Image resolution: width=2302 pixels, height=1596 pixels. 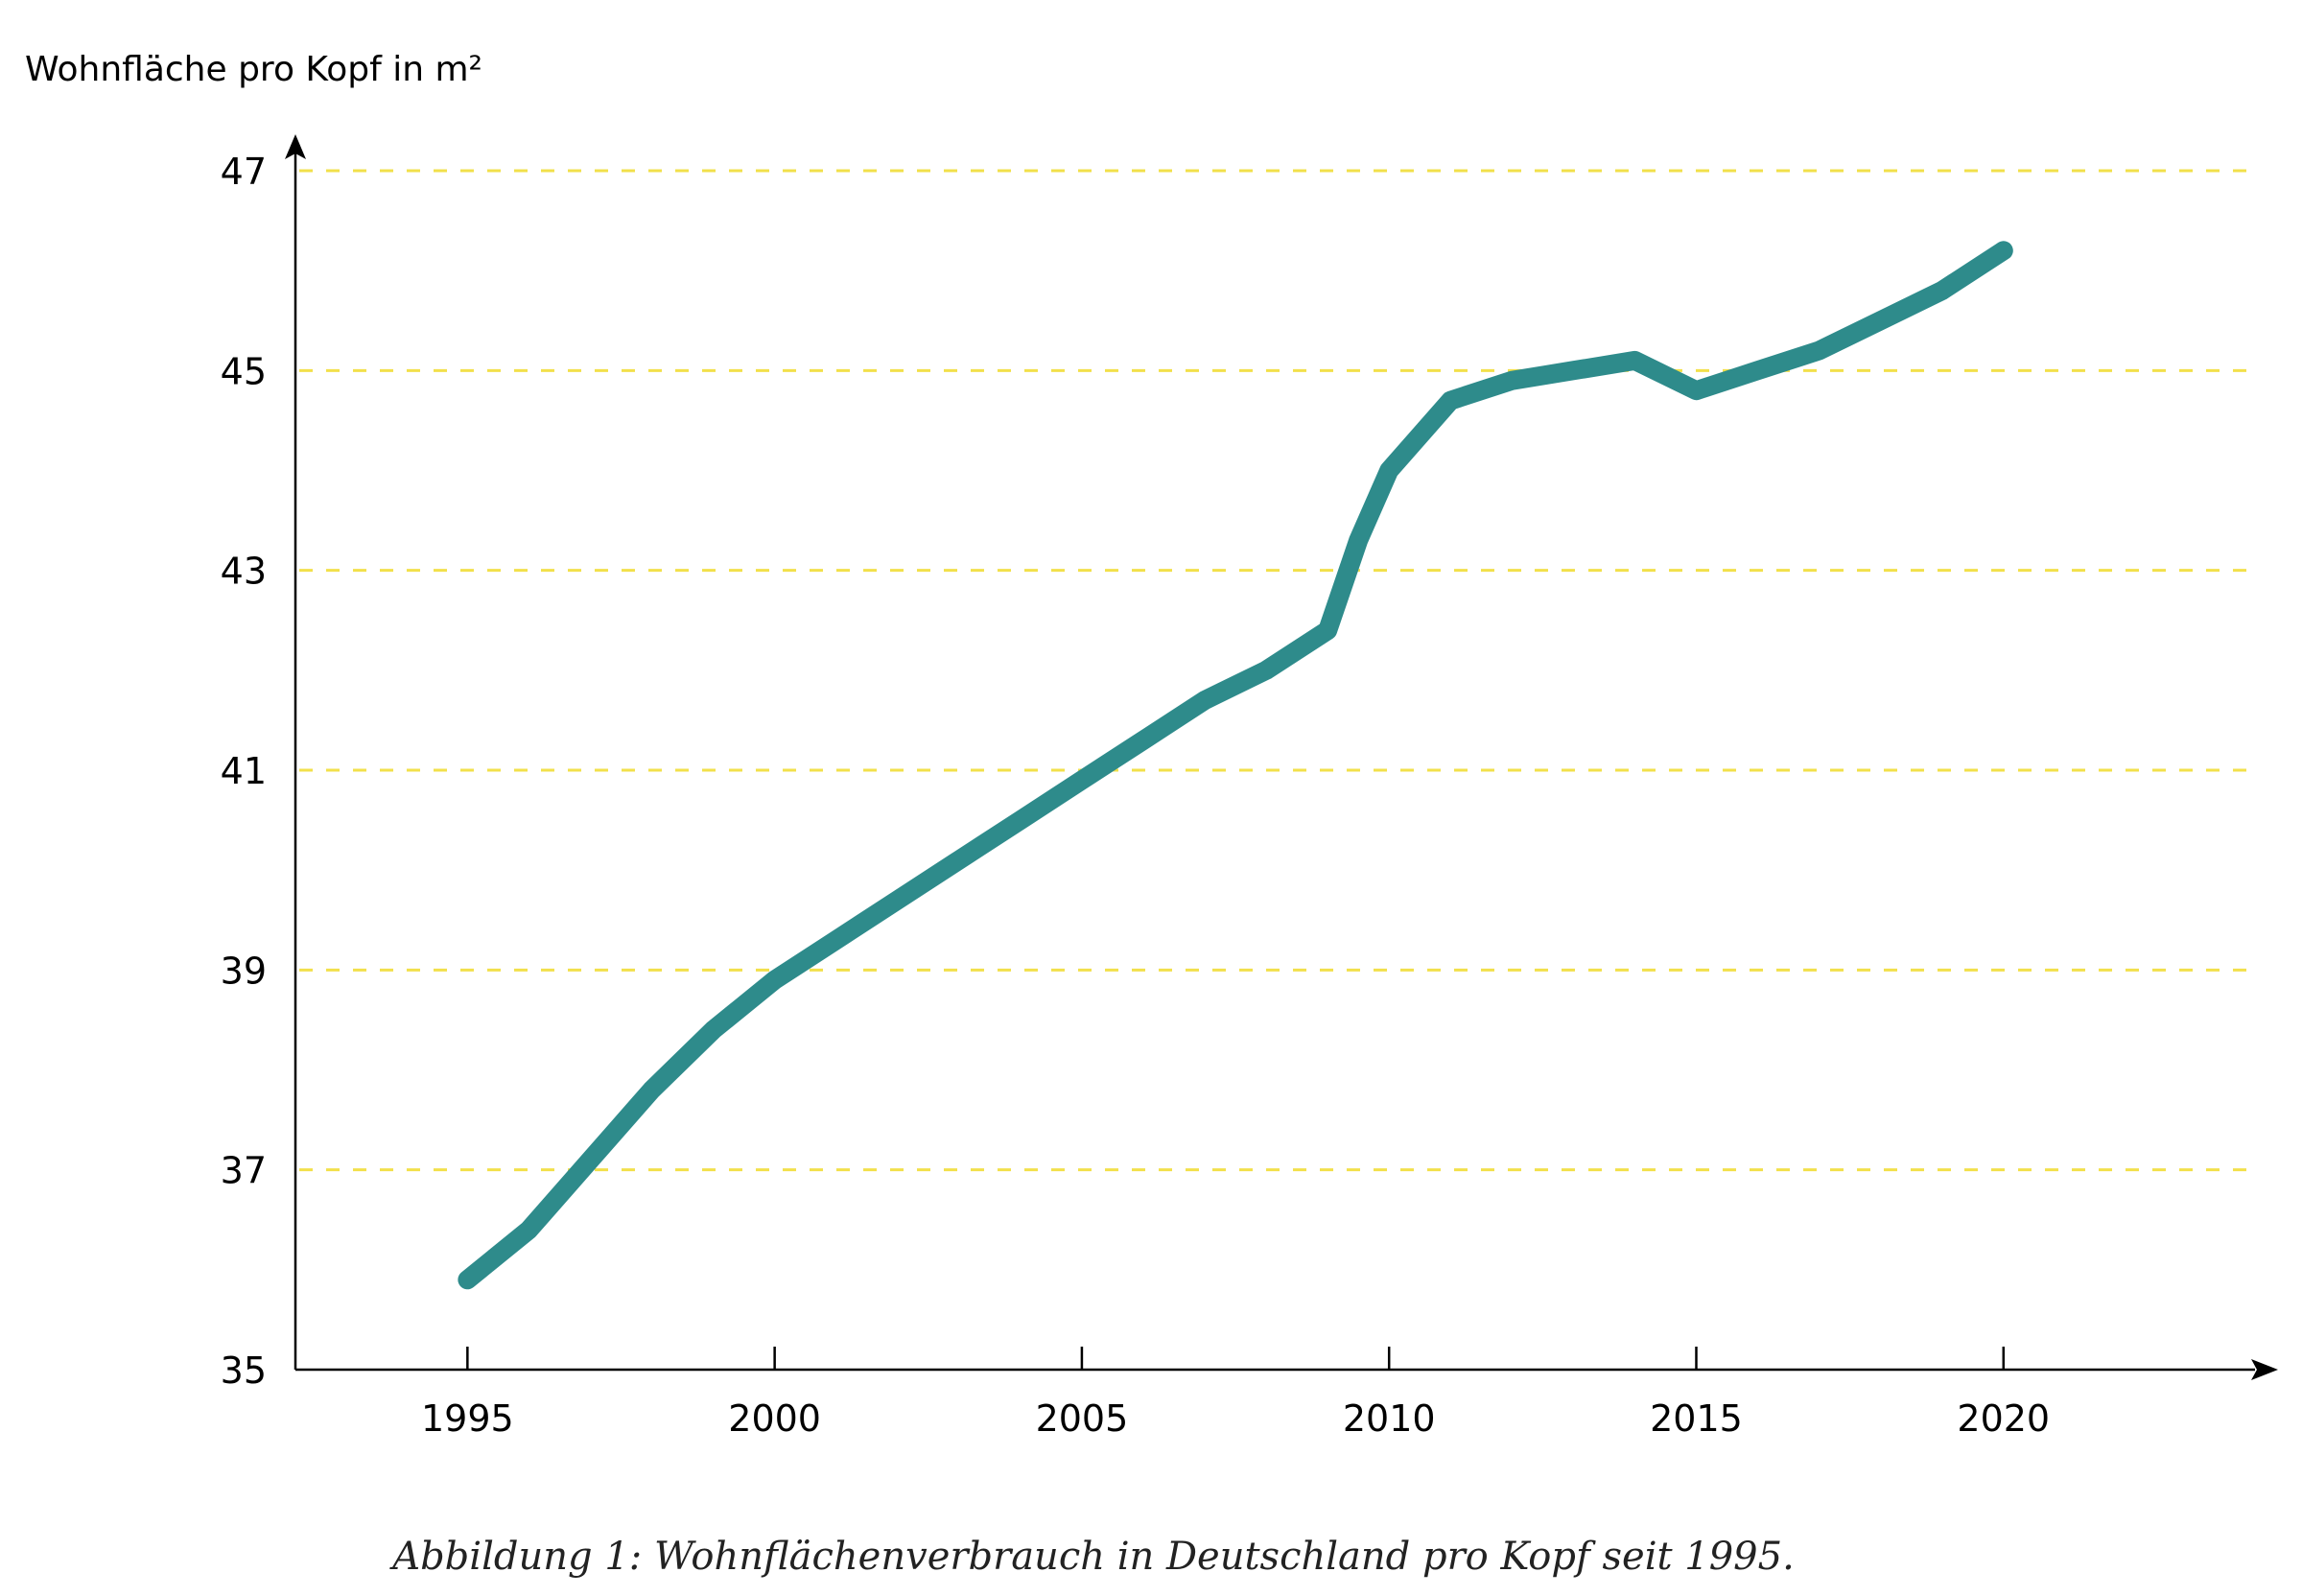 What do you see at coordinates (244, 971) in the screenshot?
I see `y-tick-label-39: 39` at bounding box center [244, 971].